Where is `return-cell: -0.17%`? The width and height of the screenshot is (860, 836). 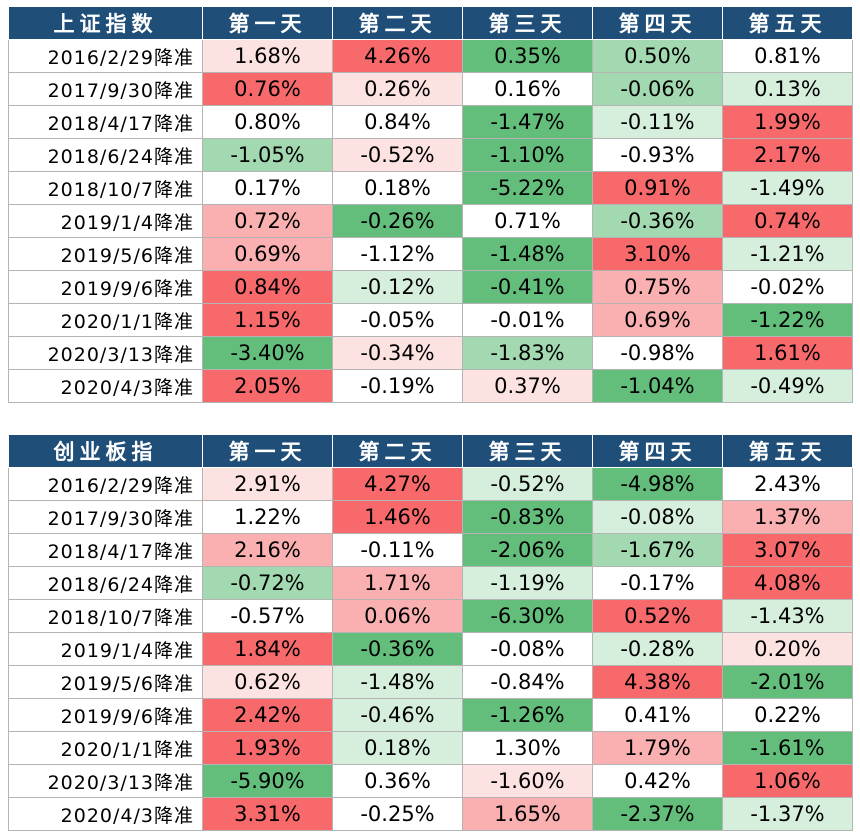
return-cell: -0.17% is located at coordinates (657, 583).